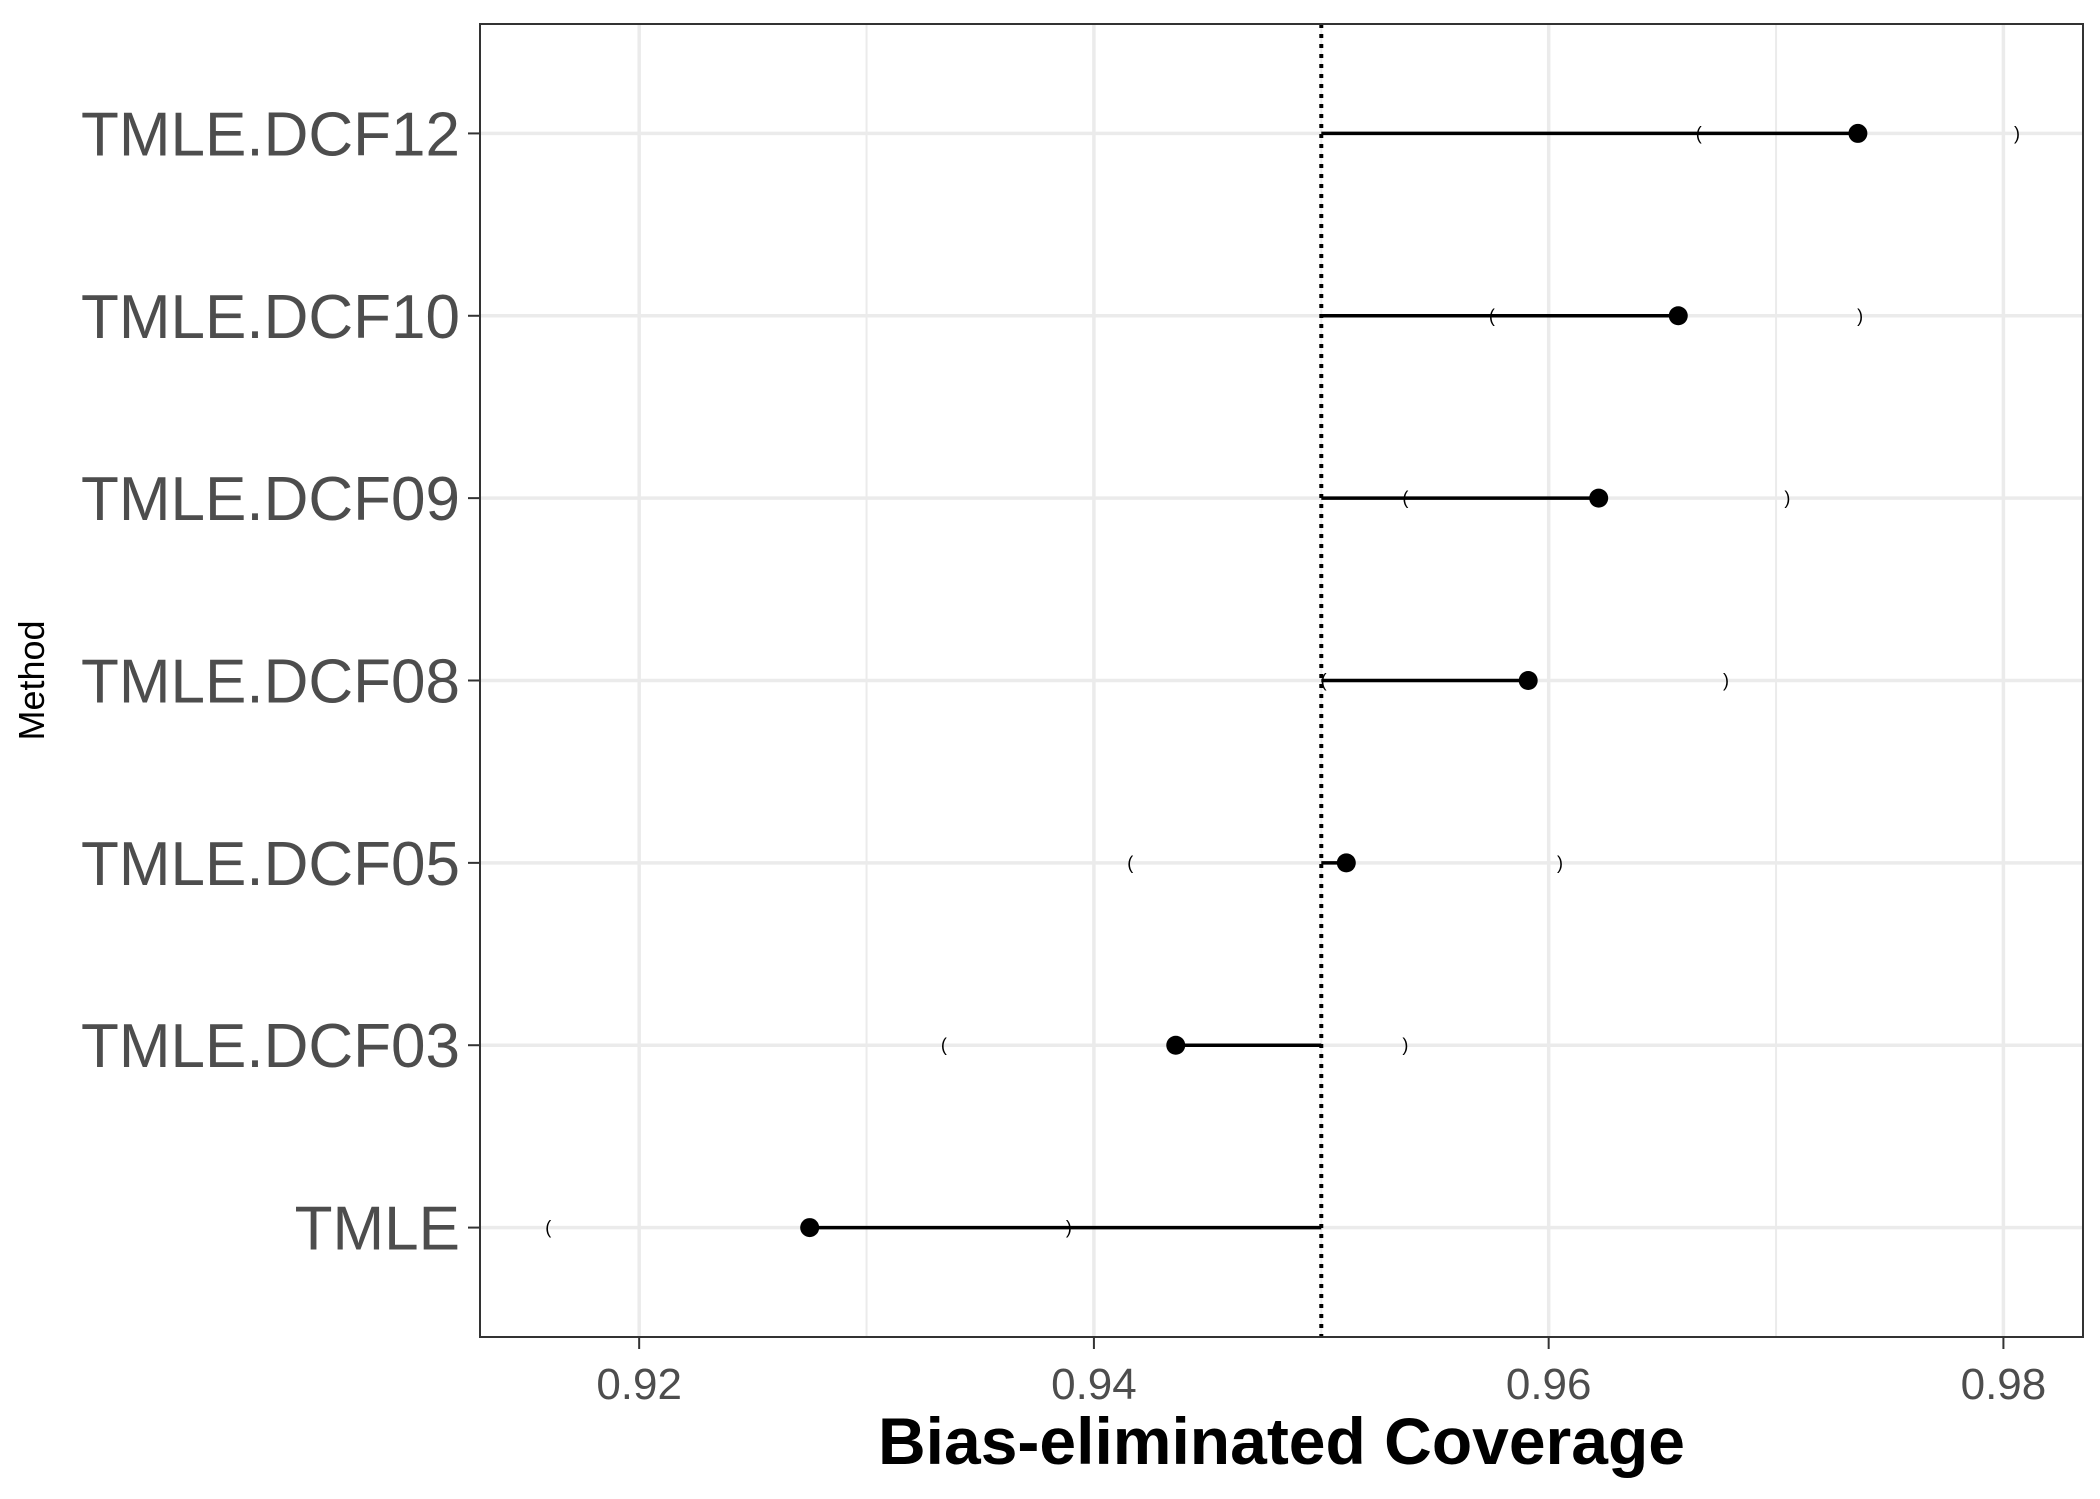 This screenshot has height=1499, width=2100. I want to click on point-tmle-dcf05, so click(1346, 863).